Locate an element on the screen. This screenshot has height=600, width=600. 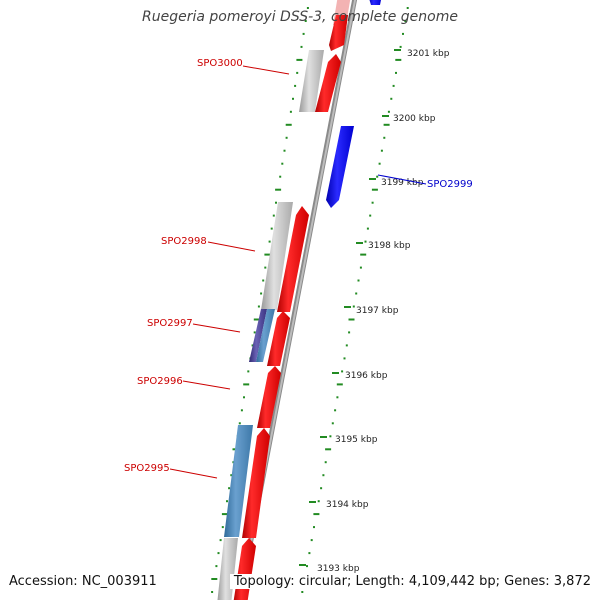
kbp-label: 3197 kbp is located at coordinates (377, 311).